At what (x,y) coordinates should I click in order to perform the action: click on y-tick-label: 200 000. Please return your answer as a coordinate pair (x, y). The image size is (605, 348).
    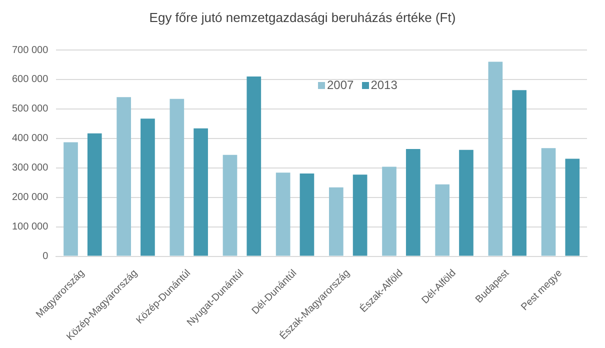
    Looking at the image, I should click on (30, 198).